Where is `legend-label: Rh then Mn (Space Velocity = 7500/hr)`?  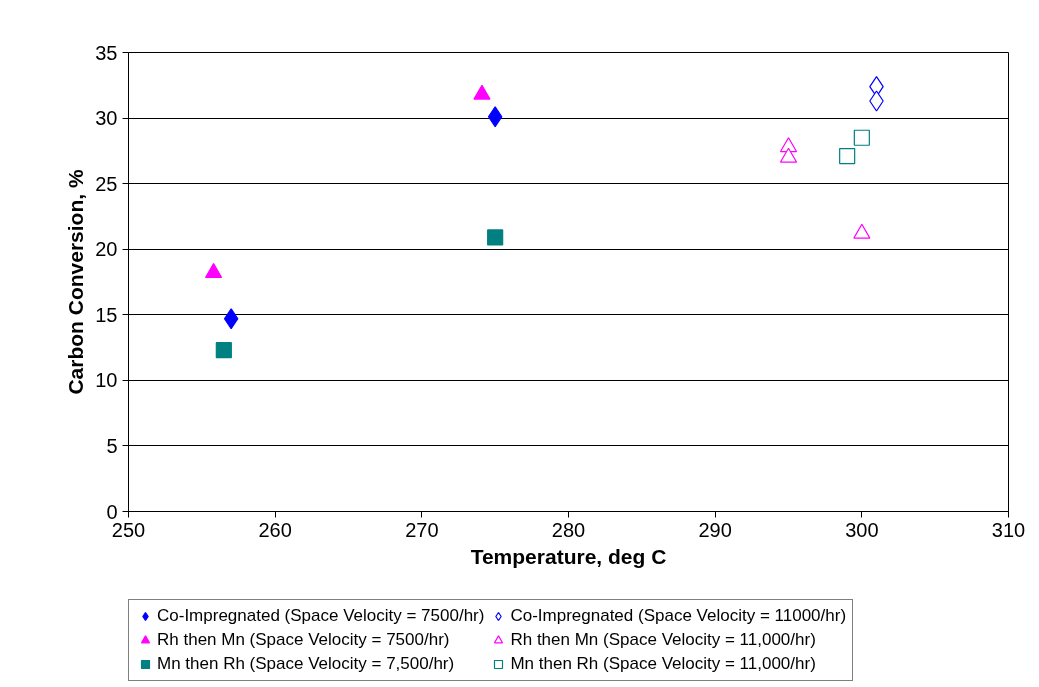 legend-label: Rh then Mn (Space Velocity = 7500/hr) is located at coordinates (303, 640).